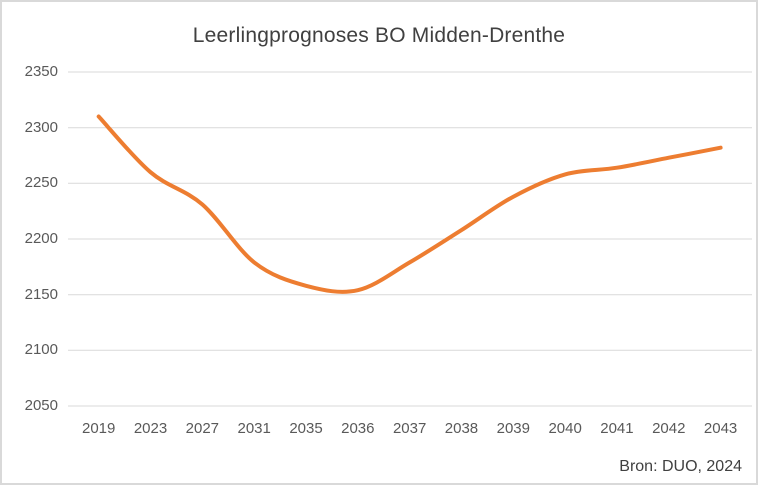 The width and height of the screenshot is (758, 485). Describe the element at coordinates (409, 428) in the screenshot. I see `x-axis-tick-label: 2037` at that location.